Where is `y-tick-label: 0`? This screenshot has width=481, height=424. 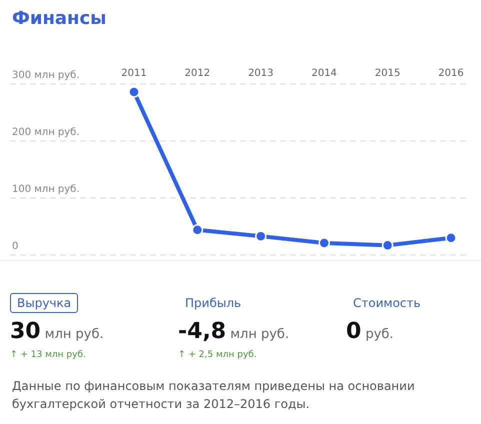 y-tick-label: 0 is located at coordinates (15, 246).